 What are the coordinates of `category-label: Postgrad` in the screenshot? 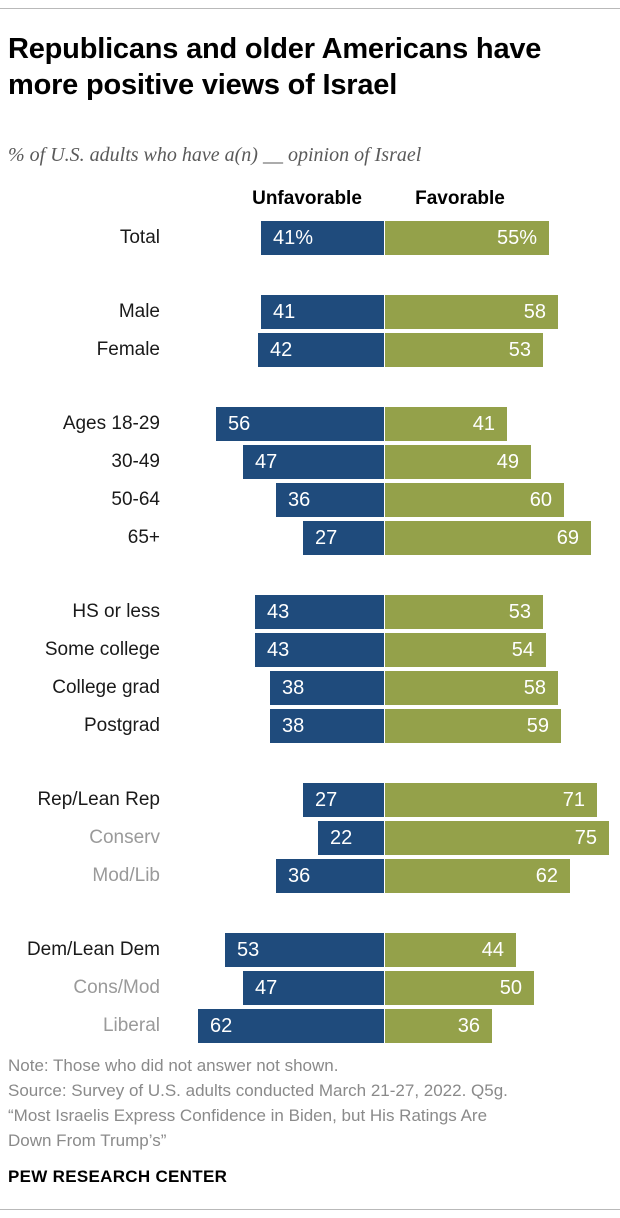 It's located at (121, 725).